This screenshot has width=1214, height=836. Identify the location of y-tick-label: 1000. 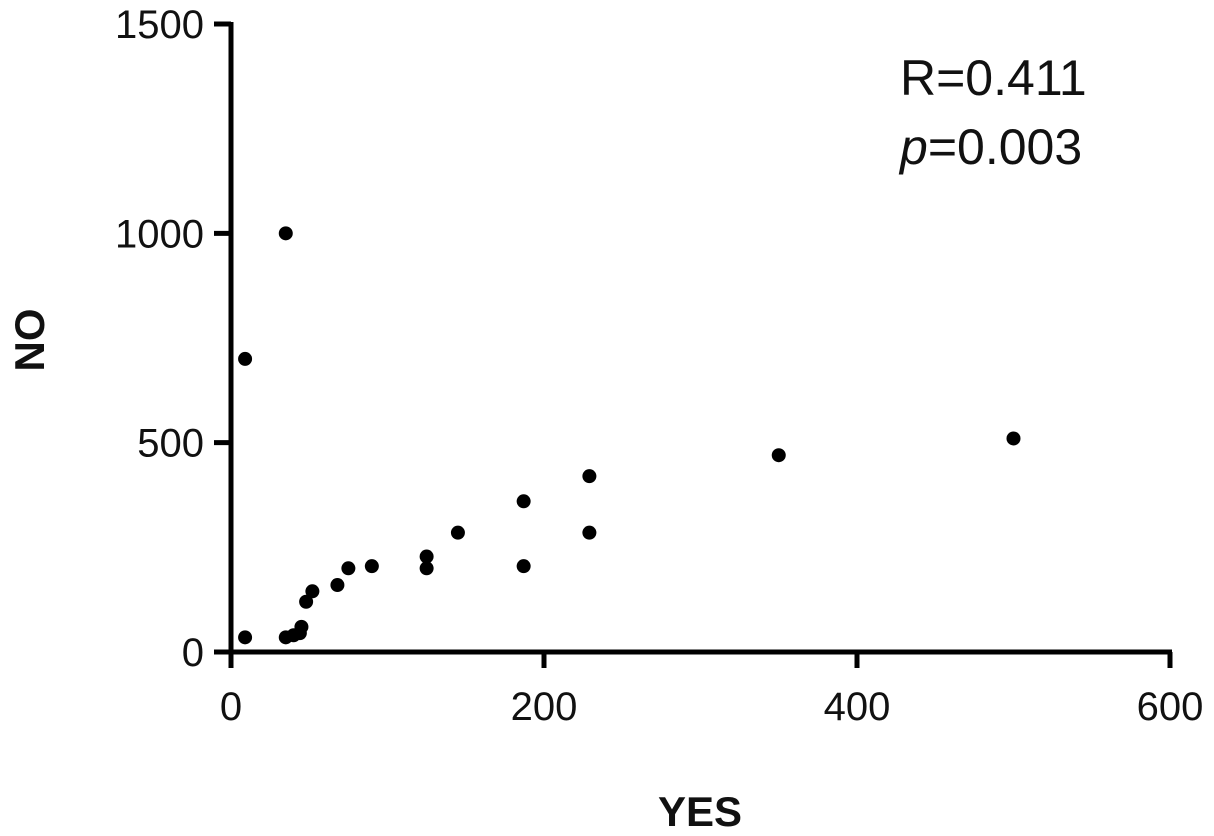
(159, 234).